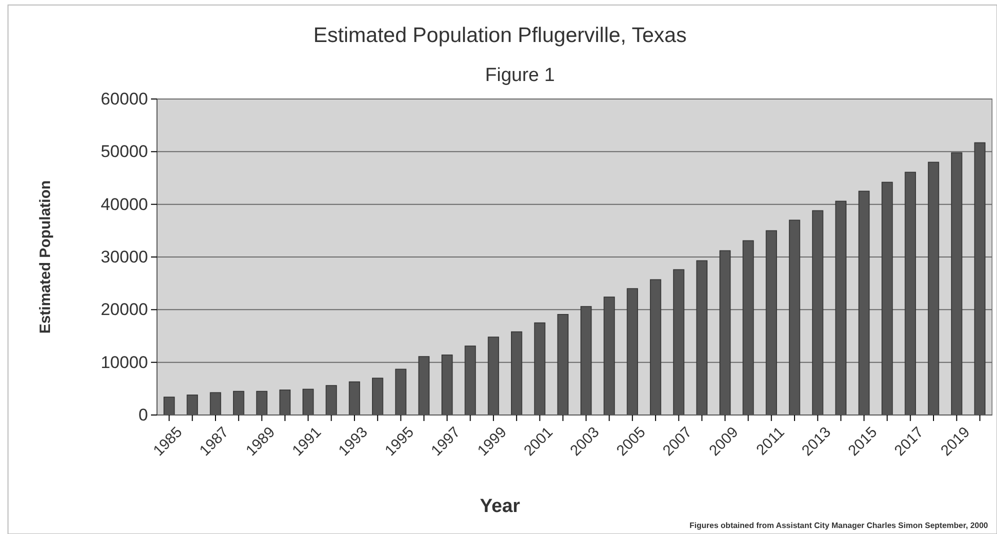 The width and height of the screenshot is (997, 534). I want to click on y-tick-label: 60000, so click(124, 98).